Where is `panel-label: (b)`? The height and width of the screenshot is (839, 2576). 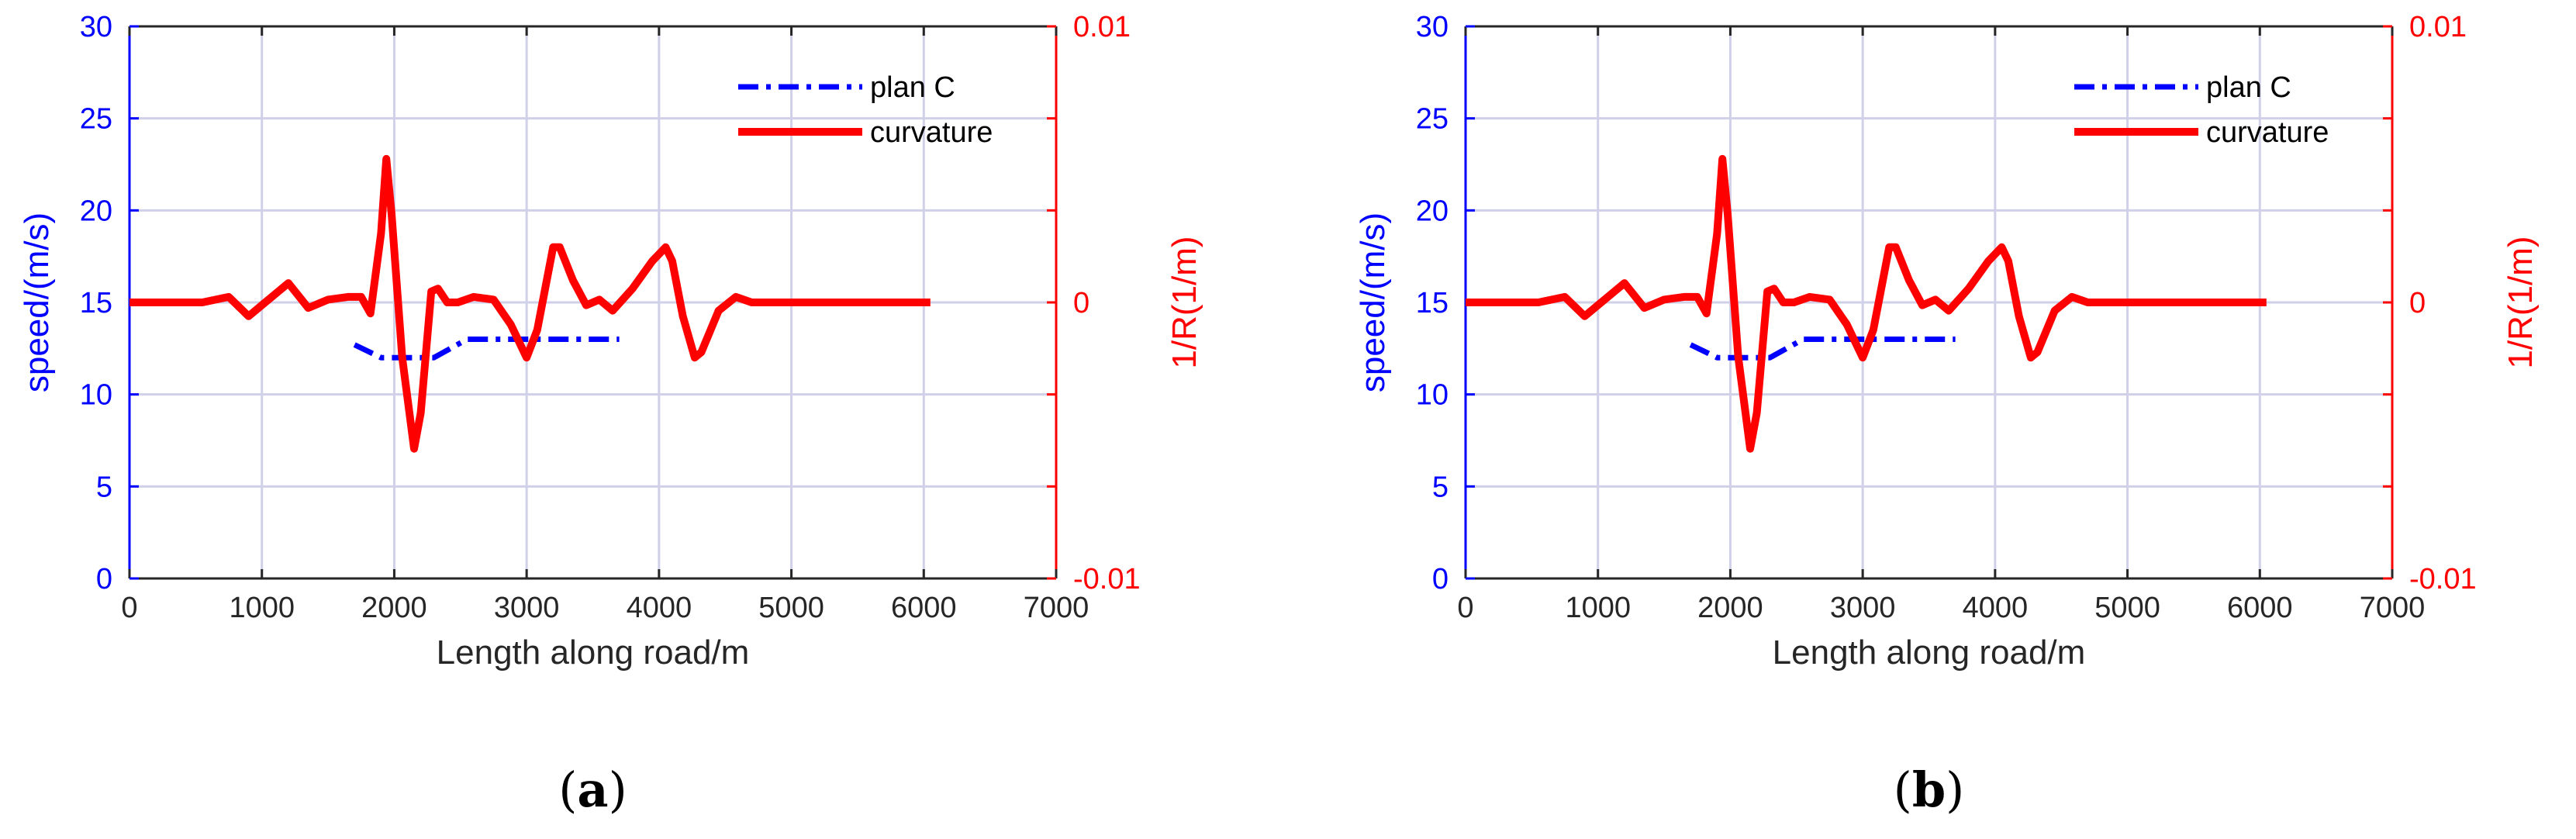
panel-label: (b) is located at coordinates (1930, 790).